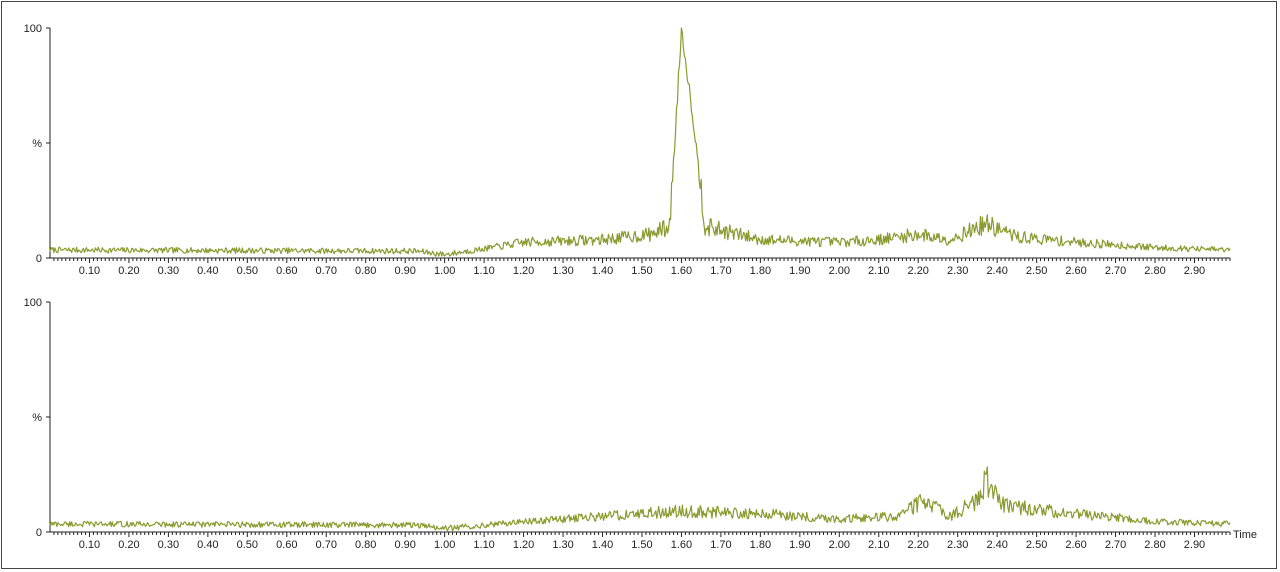 The height and width of the screenshot is (572, 1280). I want to click on series-line-bottom-trace, so click(640, 499).